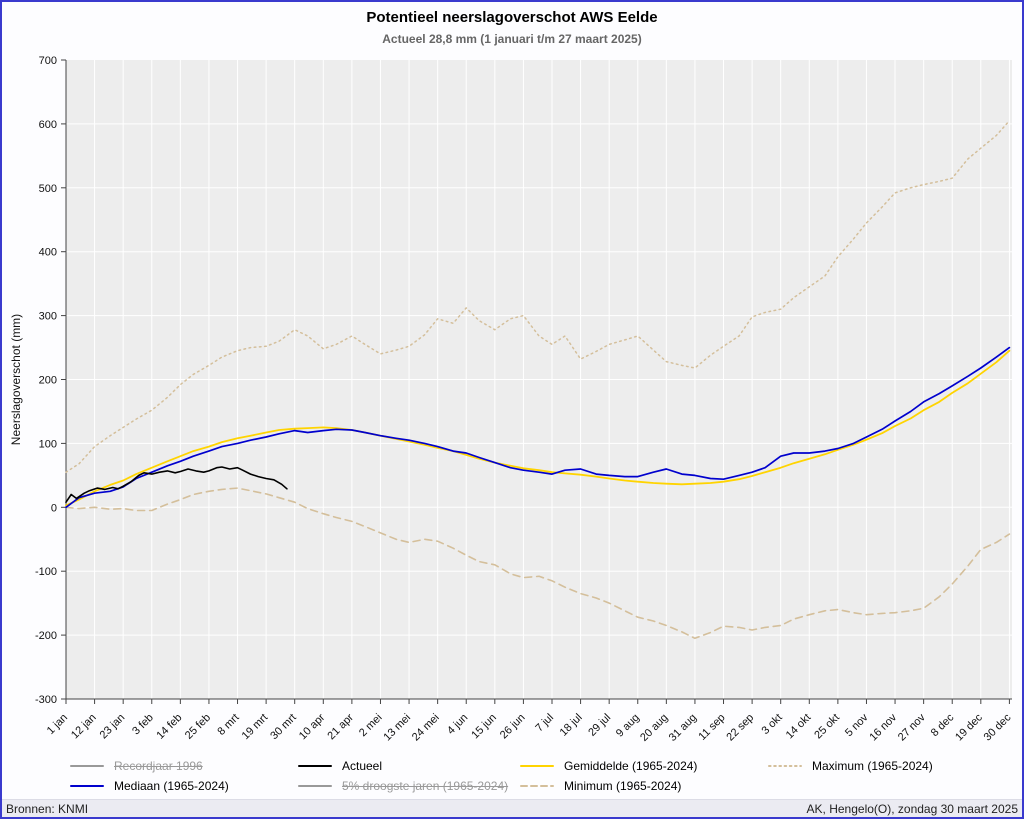 This screenshot has height=819, width=1024. What do you see at coordinates (998, 727) in the screenshot?
I see `x-tick-label: 30 dec` at bounding box center [998, 727].